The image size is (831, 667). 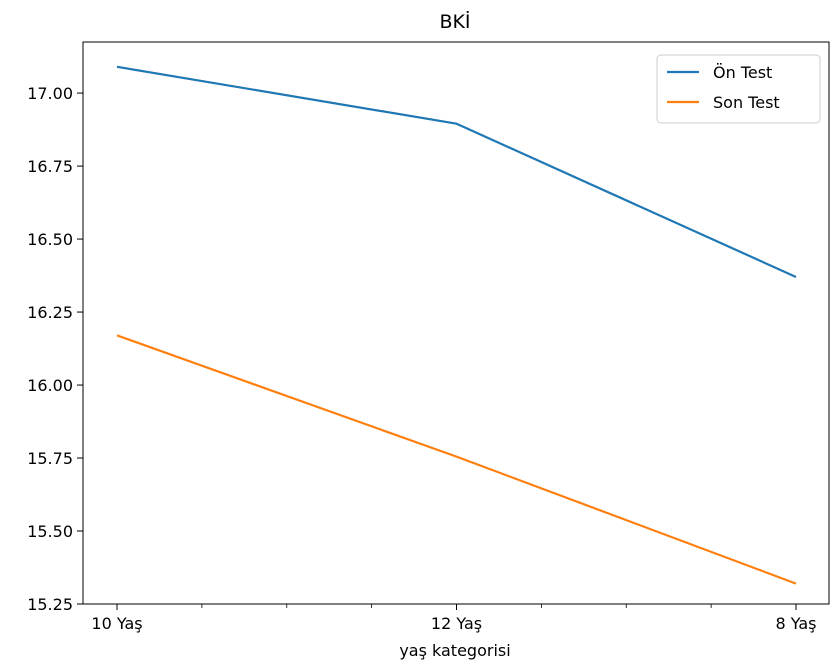 I want to click on y-tick-label: 16.00, so click(x=50, y=385).